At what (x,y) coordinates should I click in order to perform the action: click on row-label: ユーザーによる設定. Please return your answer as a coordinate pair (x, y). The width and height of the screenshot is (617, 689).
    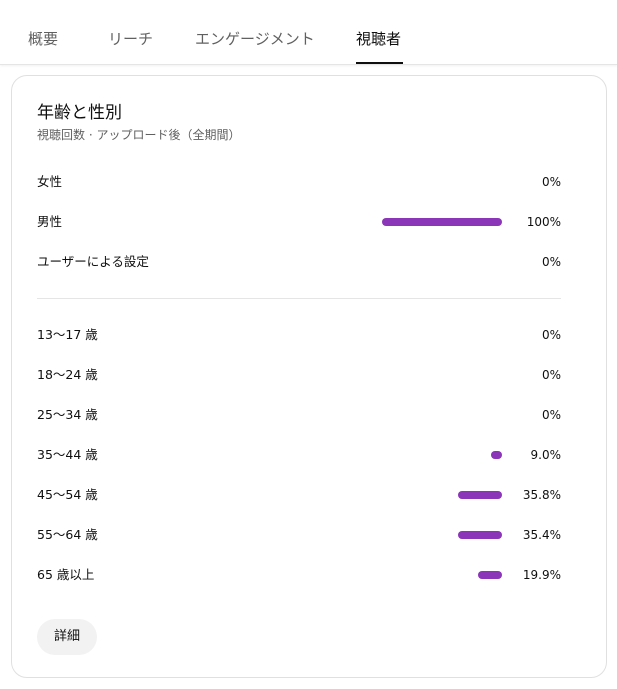
    Looking at the image, I should click on (93, 261).